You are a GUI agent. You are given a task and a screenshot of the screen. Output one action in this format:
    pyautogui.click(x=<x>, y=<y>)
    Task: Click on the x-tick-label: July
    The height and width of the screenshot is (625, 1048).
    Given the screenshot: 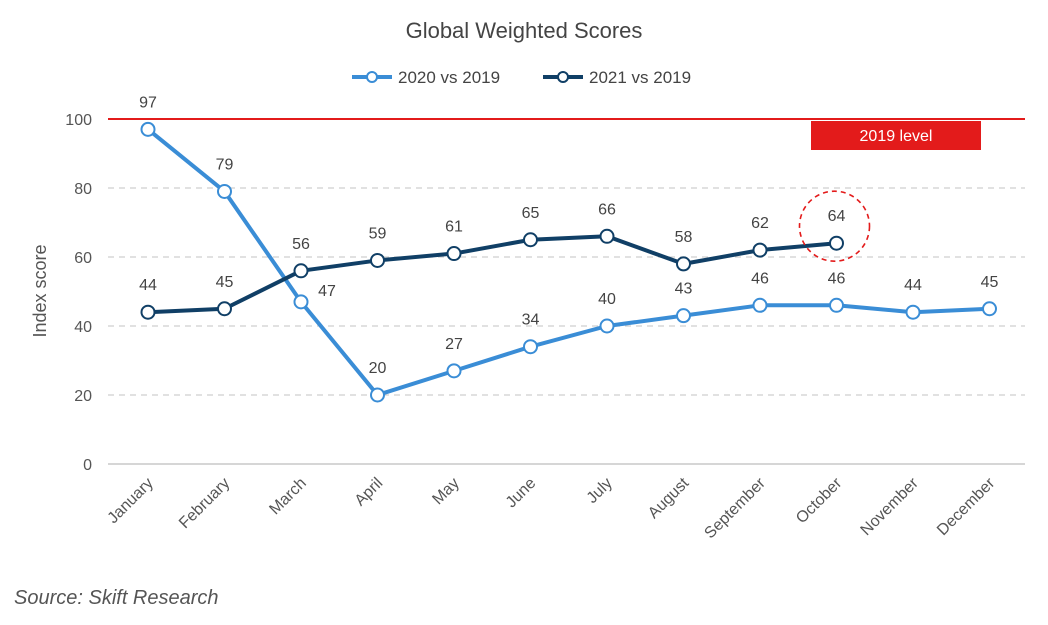 What is the action you would take?
    pyautogui.click(x=600, y=491)
    